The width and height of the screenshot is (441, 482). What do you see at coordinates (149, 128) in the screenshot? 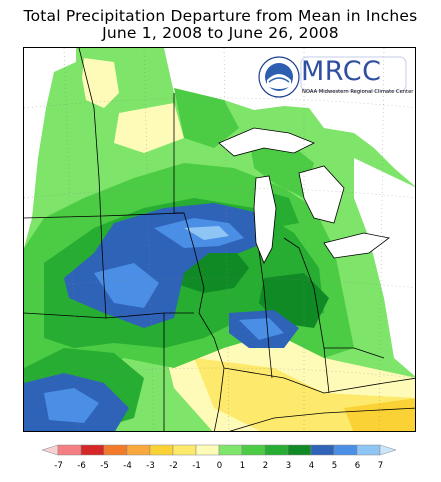
I see `dry-patch-minnesota` at bounding box center [149, 128].